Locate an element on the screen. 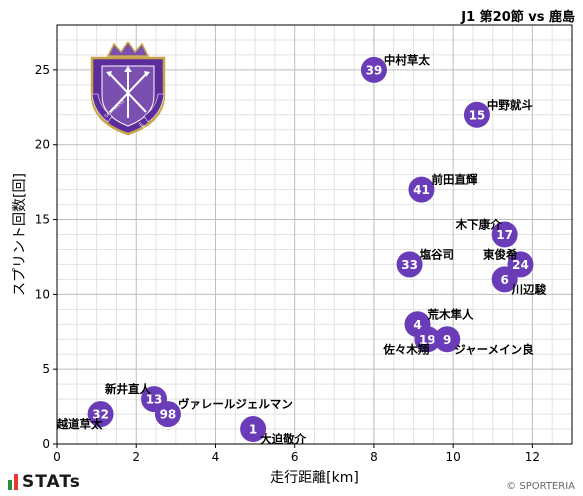 This screenshot has height=496, width=583. point-number: 9 is located at coordinates (447, 340).